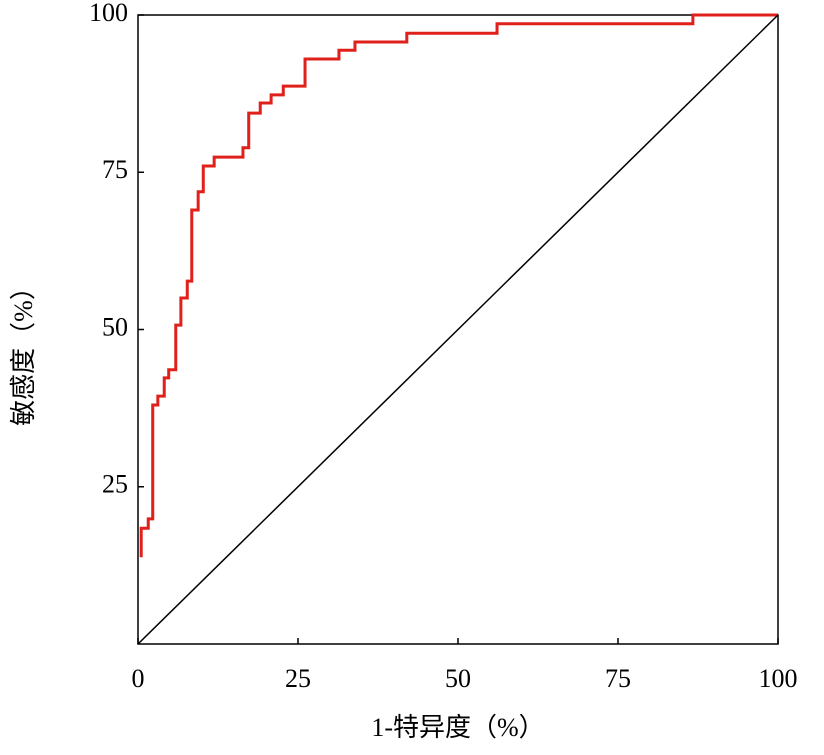 This screenshot has width=824, height=755. I want to click on y-tick-label: 75, so click(115, 169).